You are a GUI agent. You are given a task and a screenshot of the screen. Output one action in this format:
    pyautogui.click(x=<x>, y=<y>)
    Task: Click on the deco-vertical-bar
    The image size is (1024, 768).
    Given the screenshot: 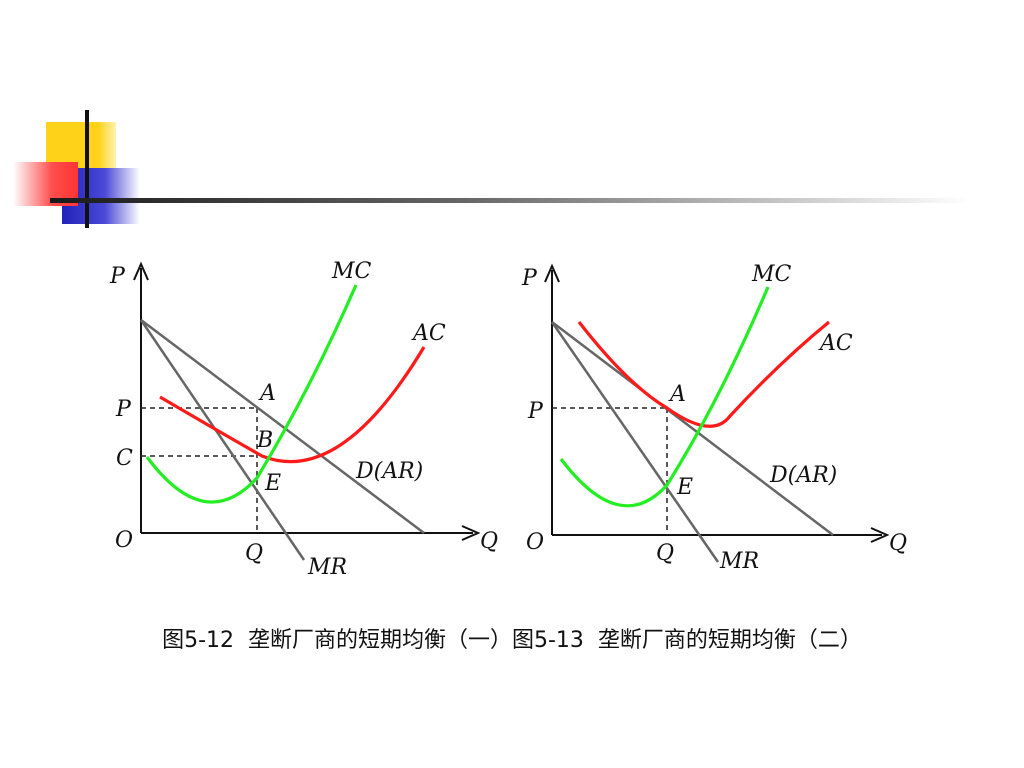 What is the action you would take?
    pyautogui.click(x=87, y=169)
    